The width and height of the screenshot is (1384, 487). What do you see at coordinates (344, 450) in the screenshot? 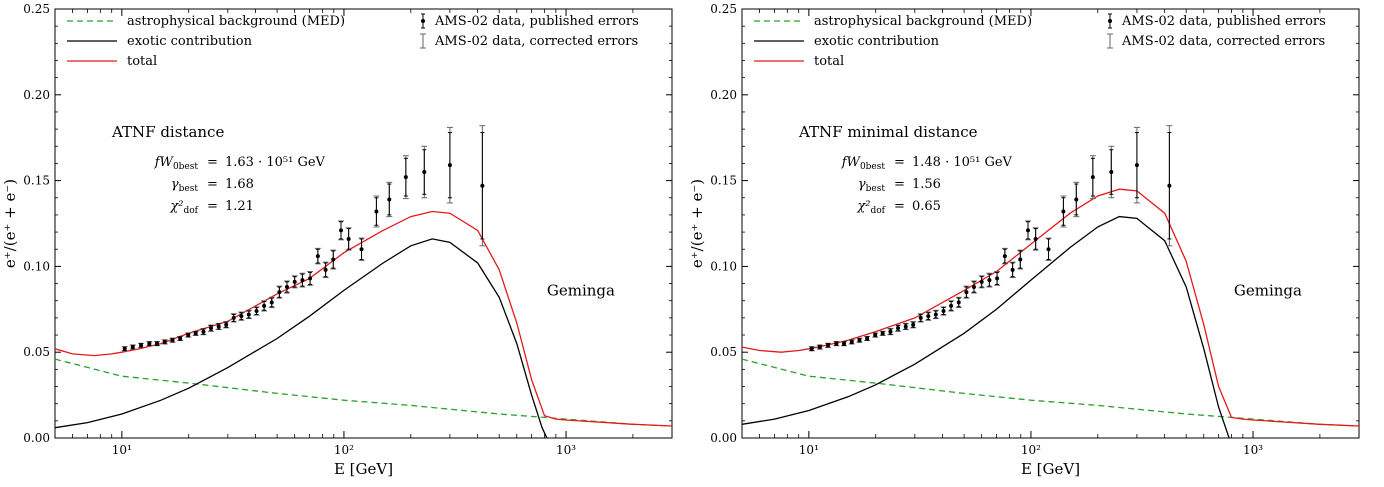
I see `x-tick-label: 10²` at bounding box center [344, 450].